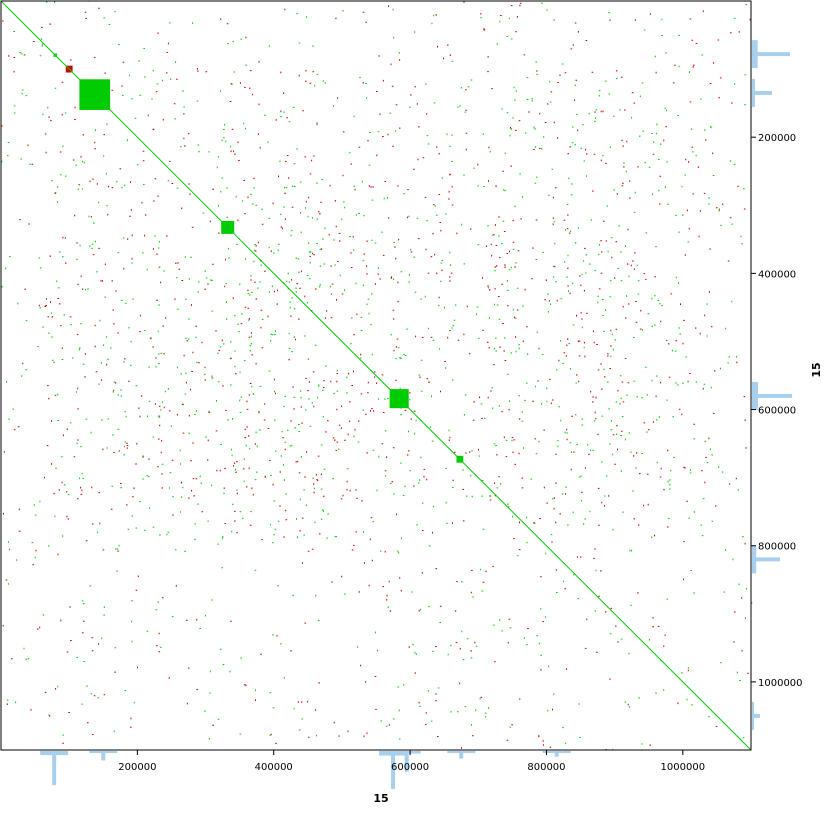 The height and width of the screenshot is (830, 830). I want to click on x-coverage-track, so click(305, 770).